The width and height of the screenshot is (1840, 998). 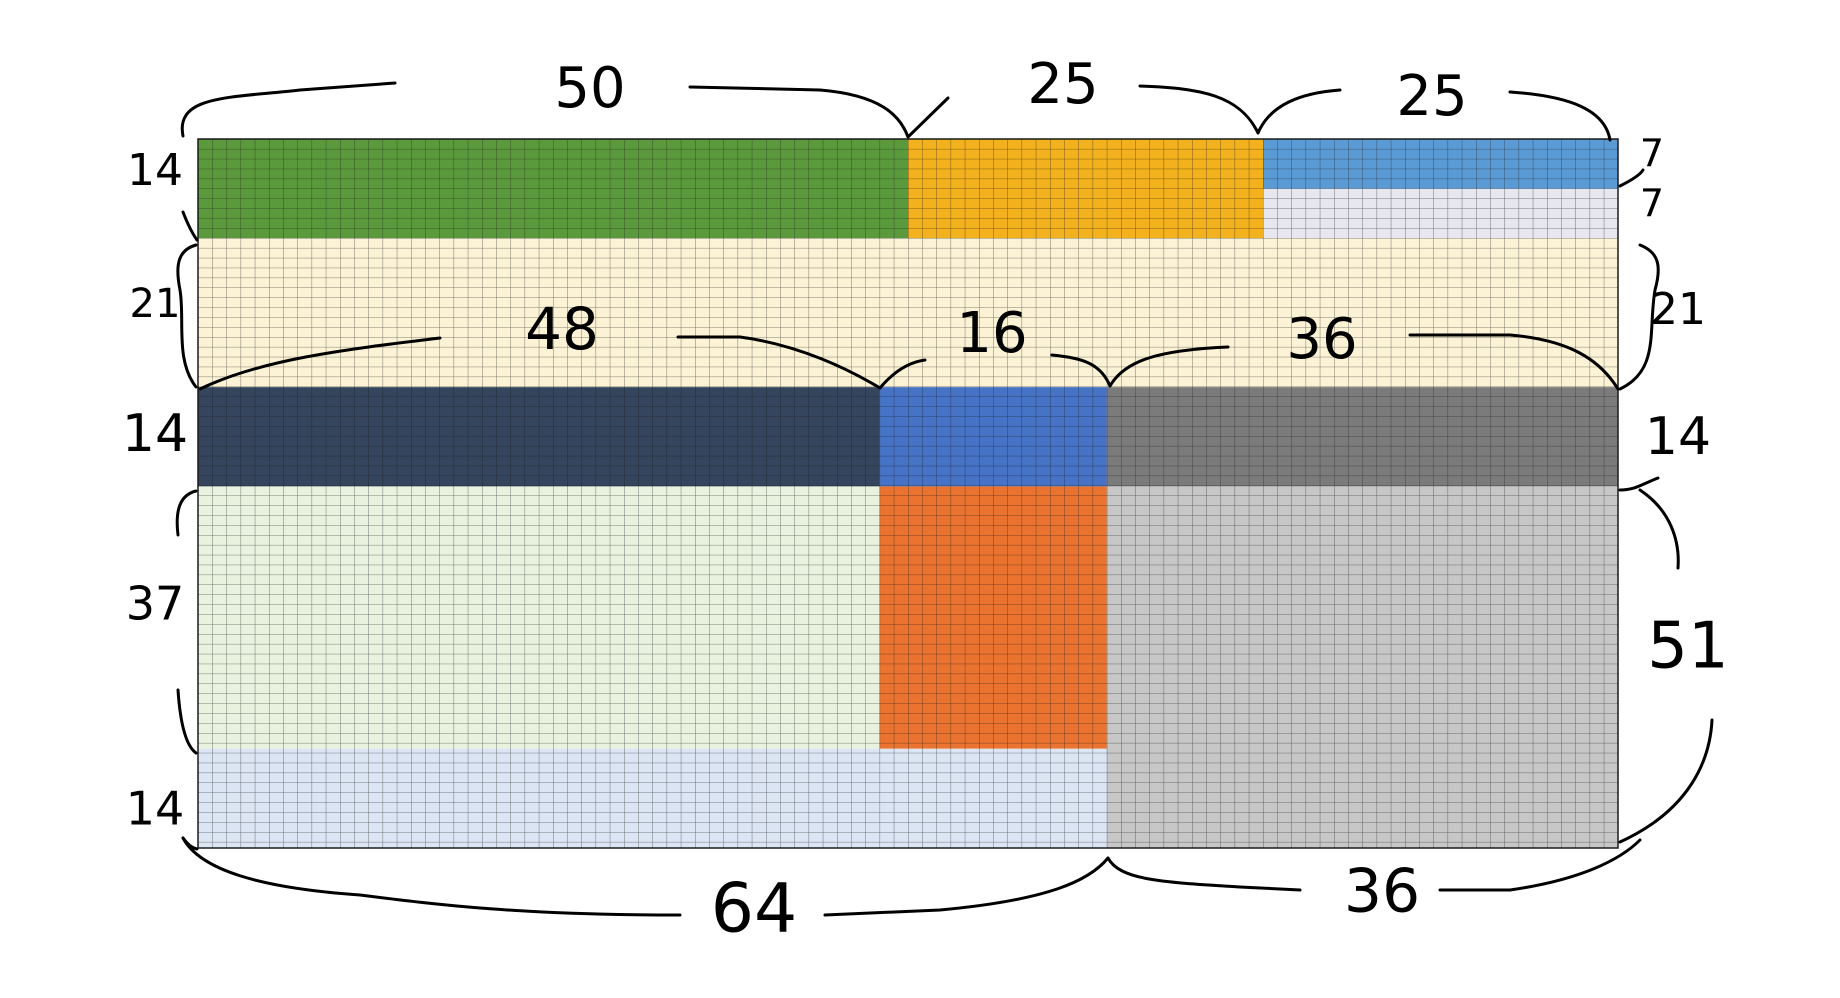 I want to click on top-bracket-25-b, so click(x=1560, y=116).